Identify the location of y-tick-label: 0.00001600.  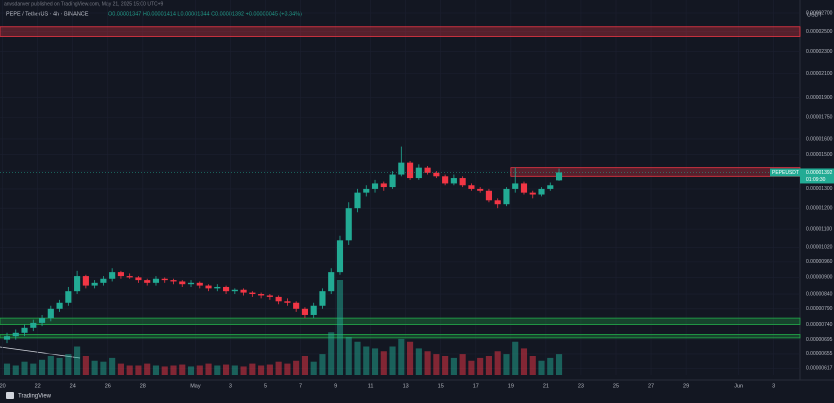
(819, 139).